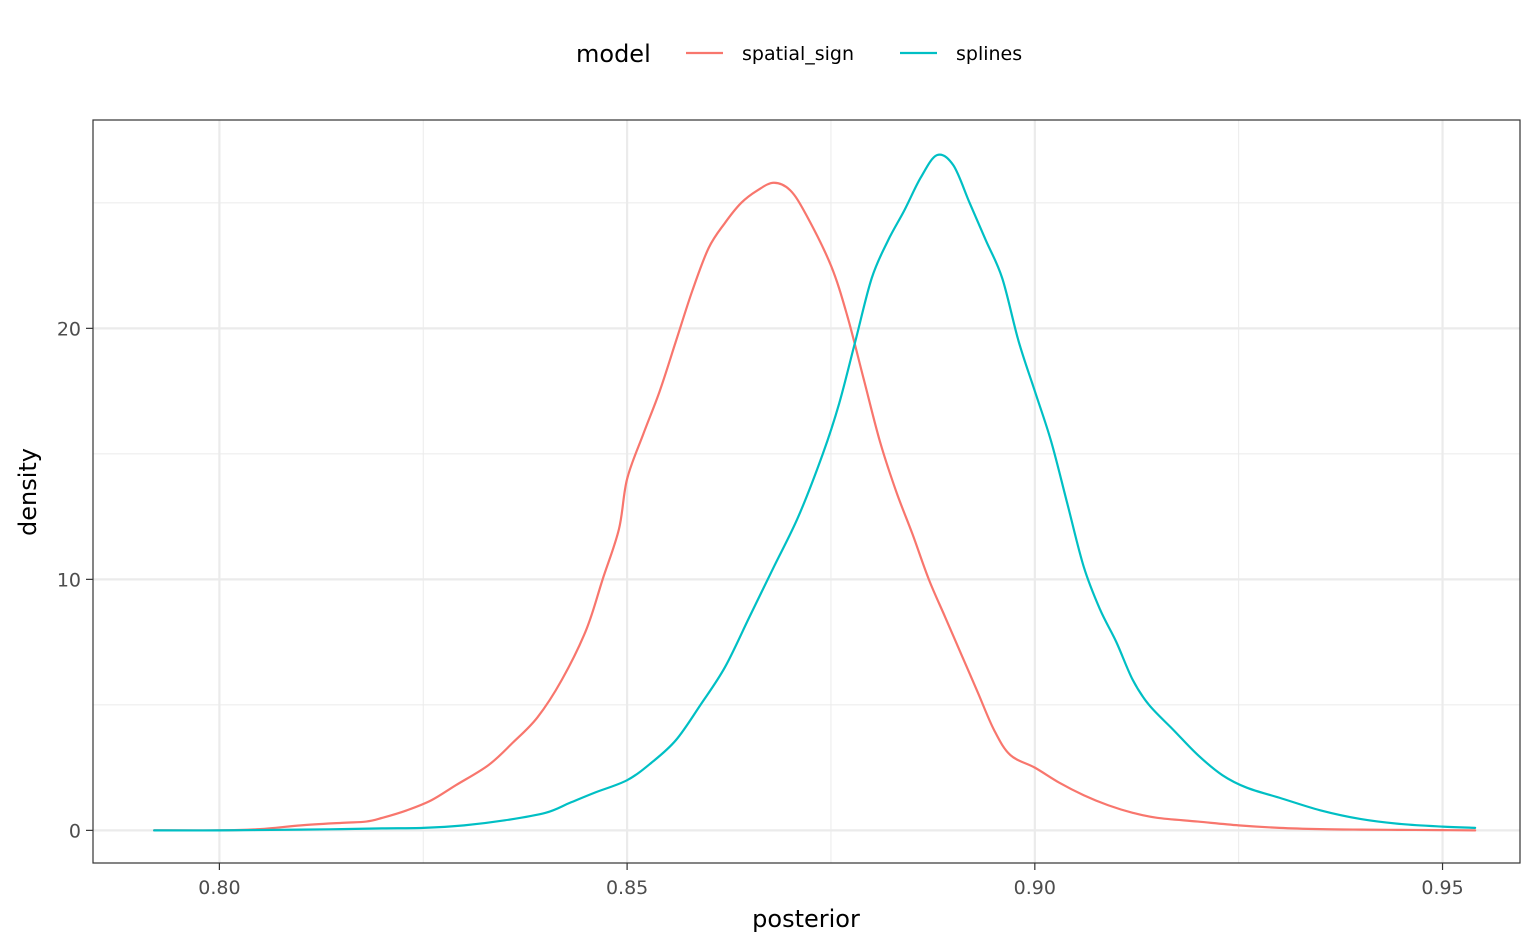  Describe the element at coordinates (806, 919) in the screenshot. I see `x-axis-title: posterior` at that location.